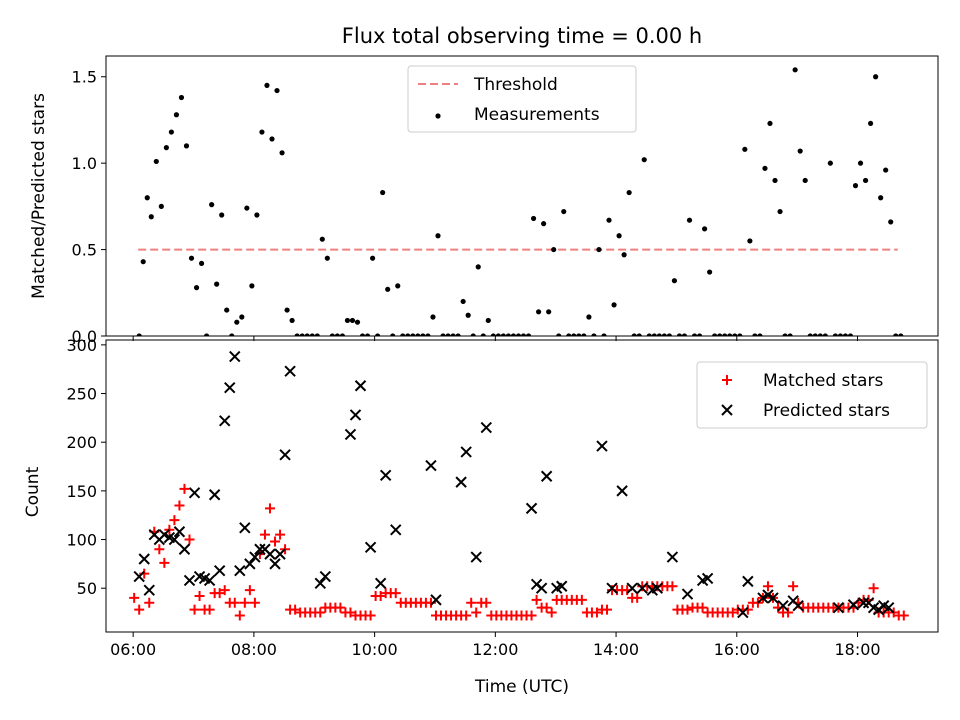  I want to click on bottom-y-tick-label: 200, so click(81, 442).